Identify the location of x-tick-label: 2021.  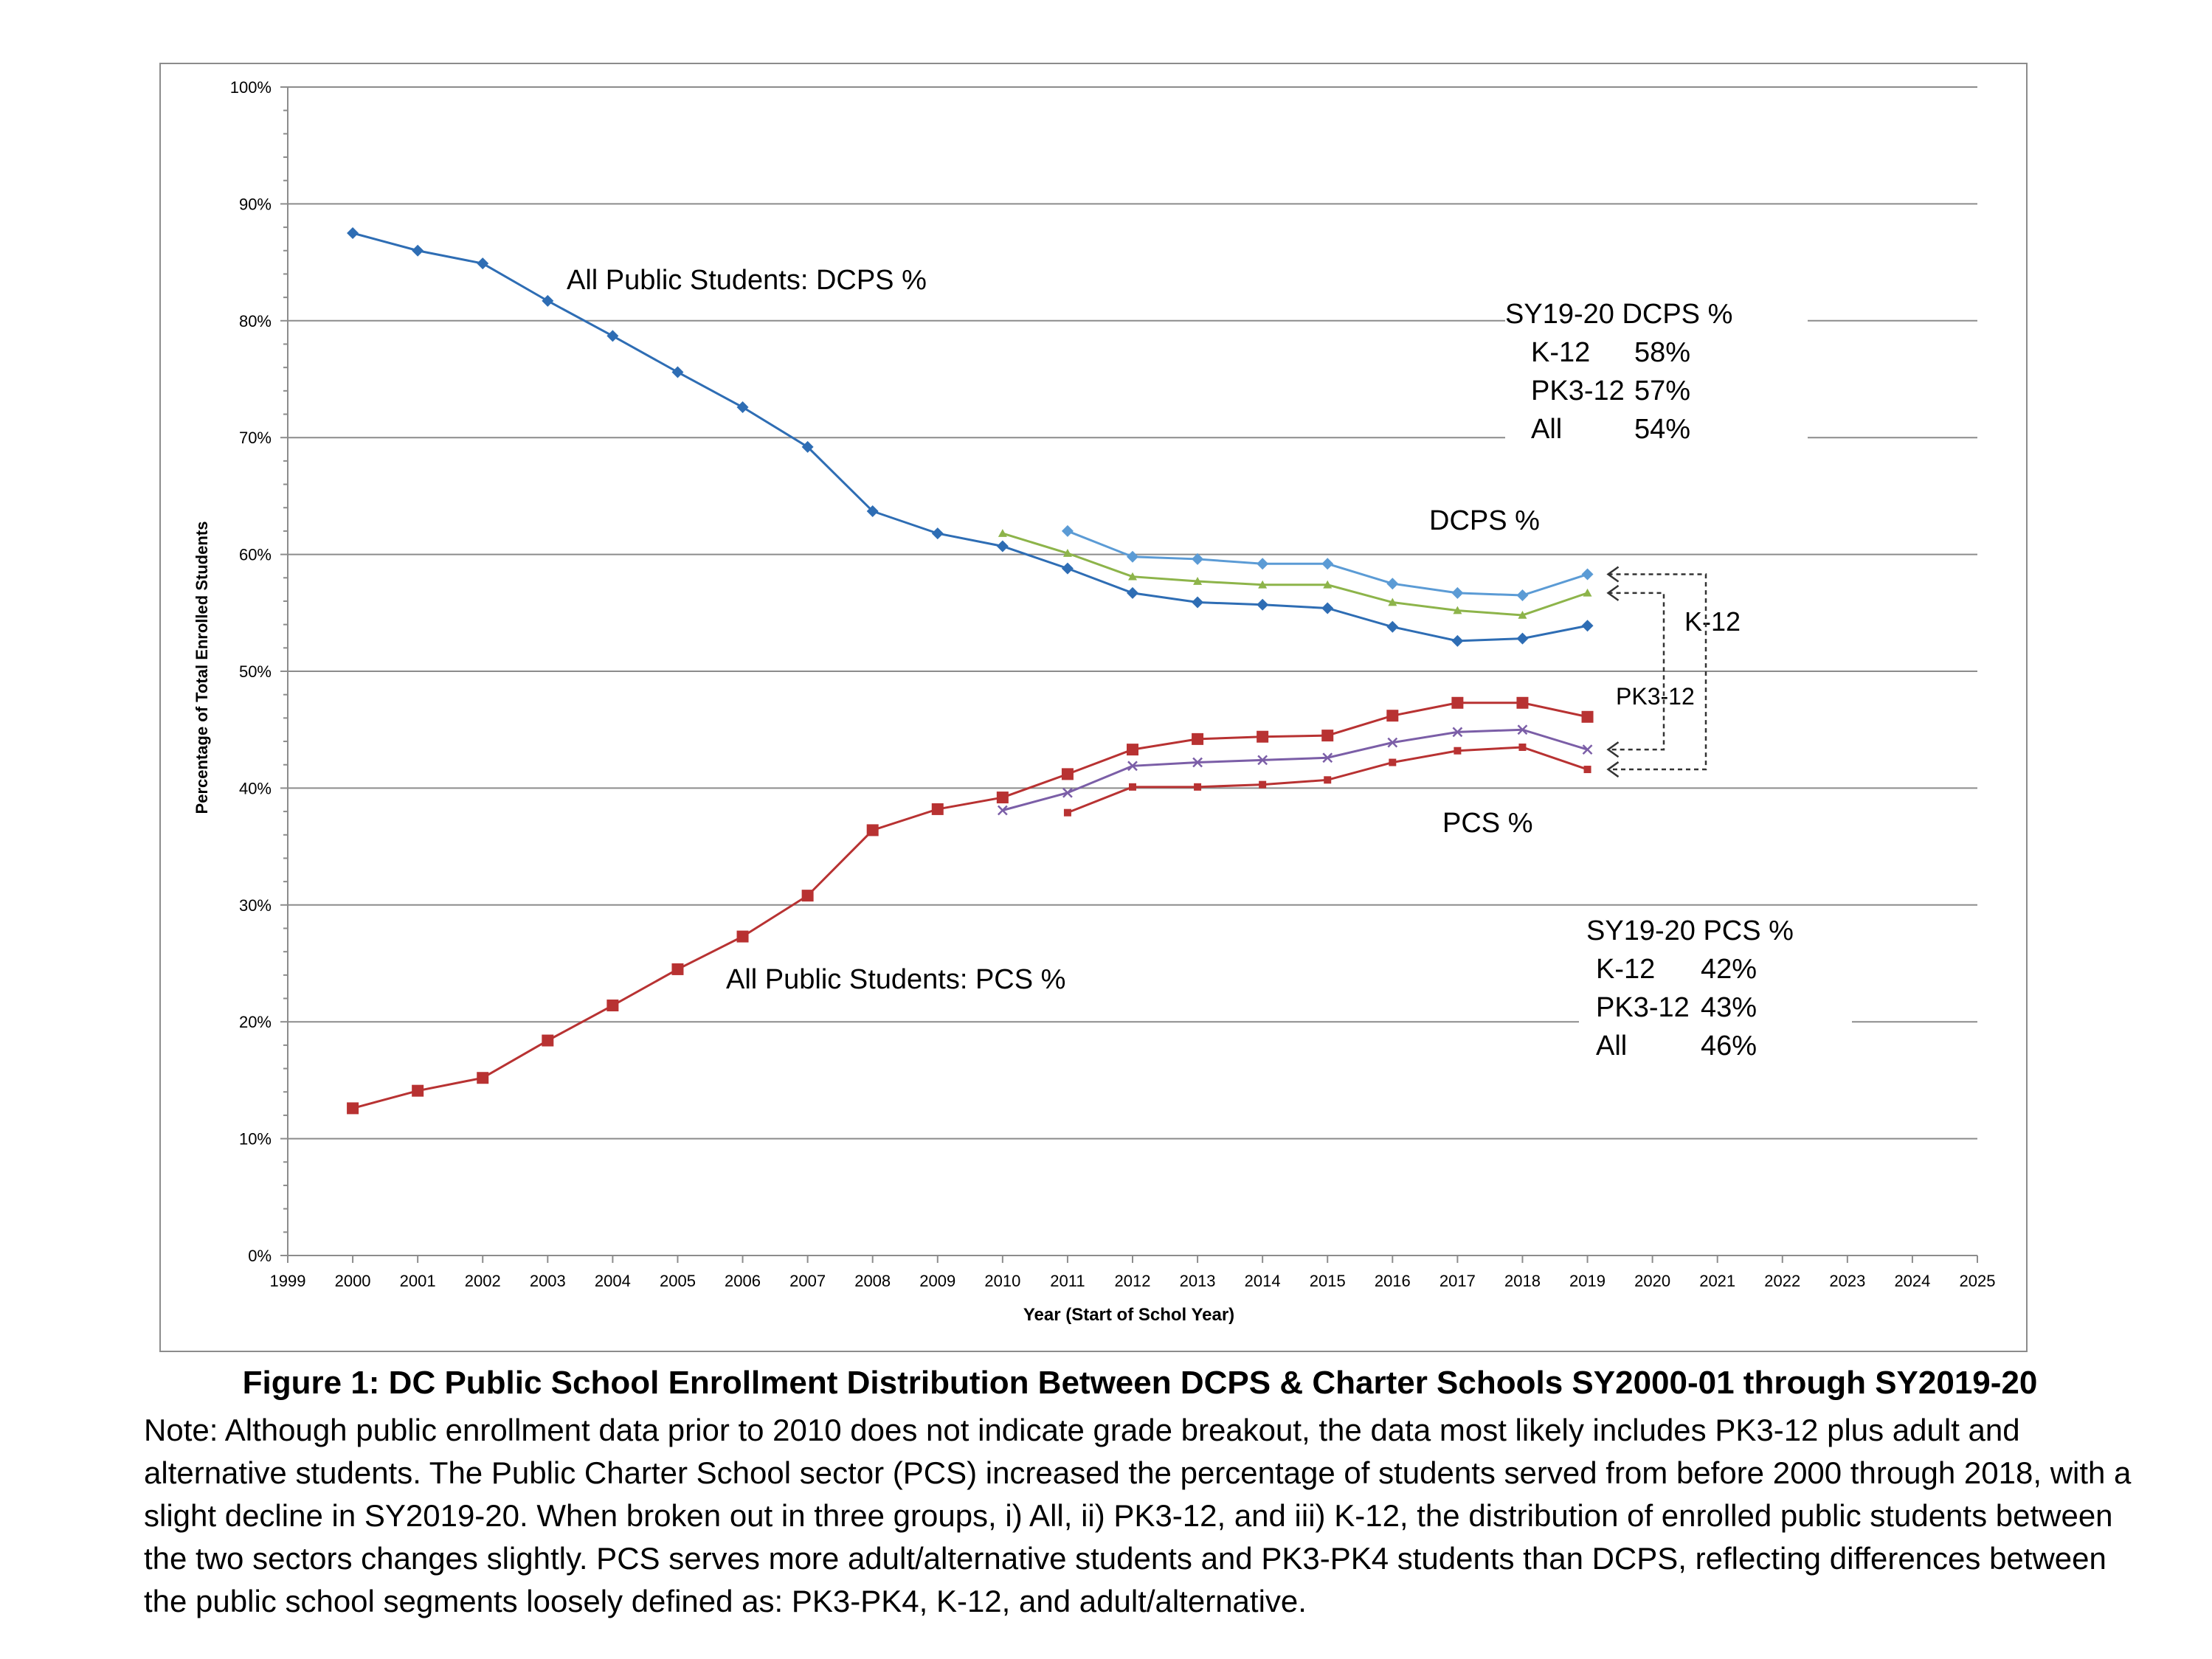
(1717, 1281).